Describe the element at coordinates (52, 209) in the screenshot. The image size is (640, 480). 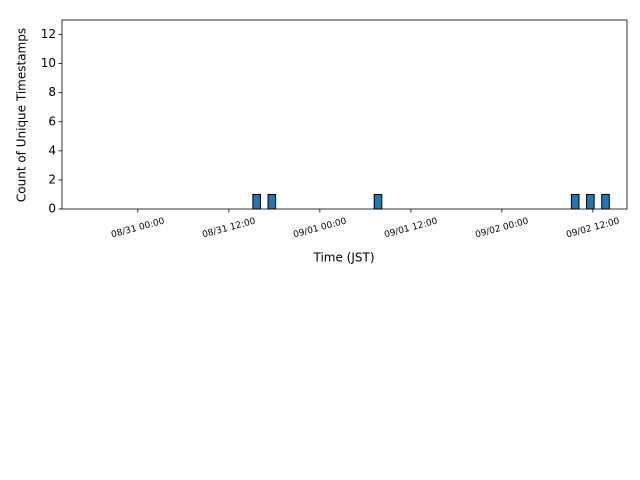
I see `y-tick-label: 0` at that location.